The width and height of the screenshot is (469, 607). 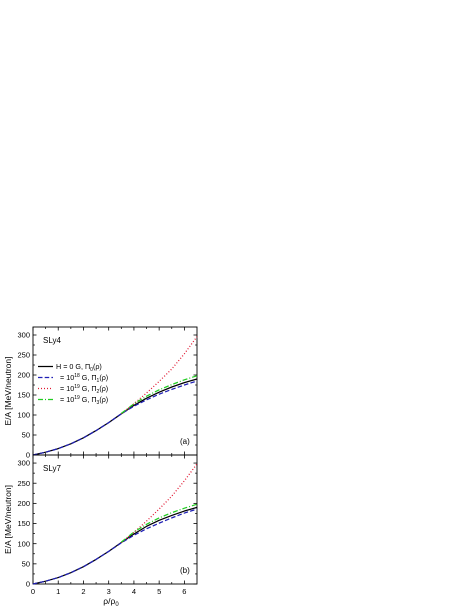 I want to click on model-label: SLy4, so click(x=52, y=340).